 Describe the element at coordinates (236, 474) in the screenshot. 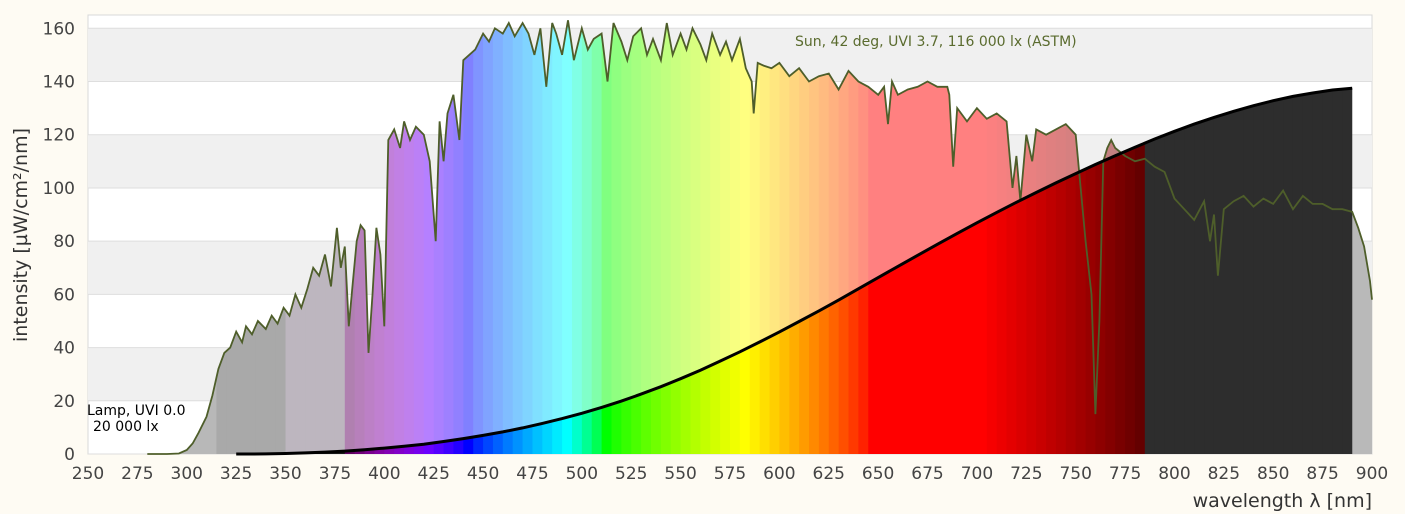

I see `x-tick-label: 325` at that location.